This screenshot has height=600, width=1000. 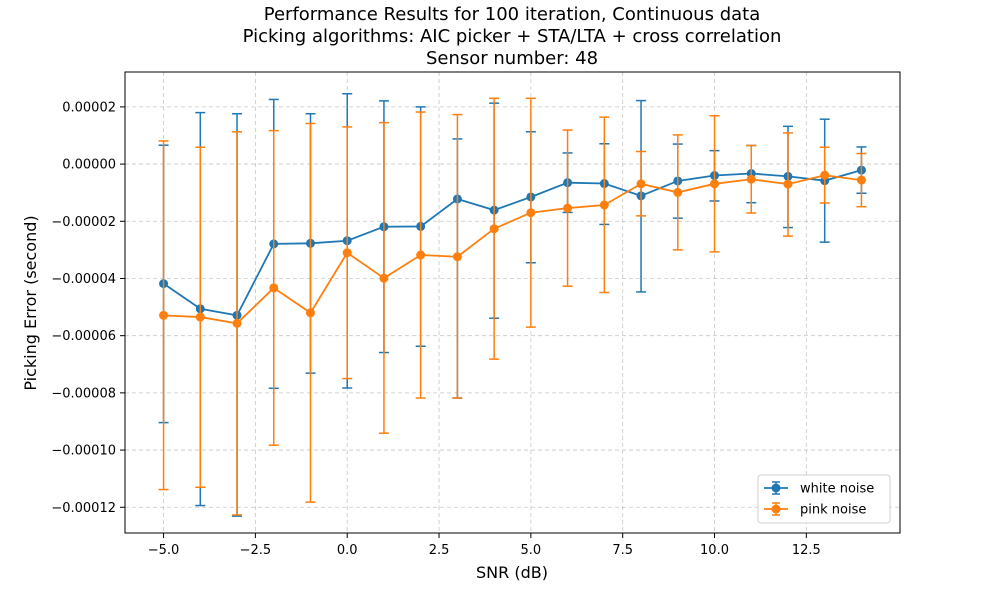 I want to click on legend-pink-noise-label: pink noise, so click(x=833, y=510).